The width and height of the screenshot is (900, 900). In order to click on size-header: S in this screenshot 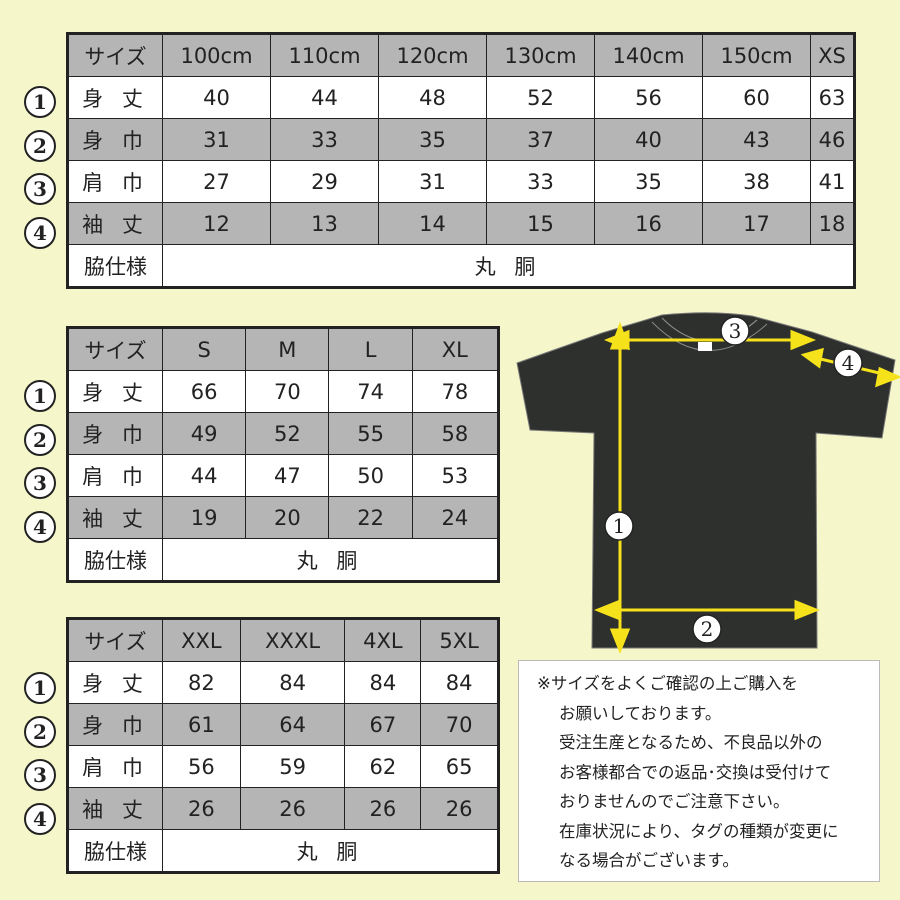, I will do `click(204, 349)`.